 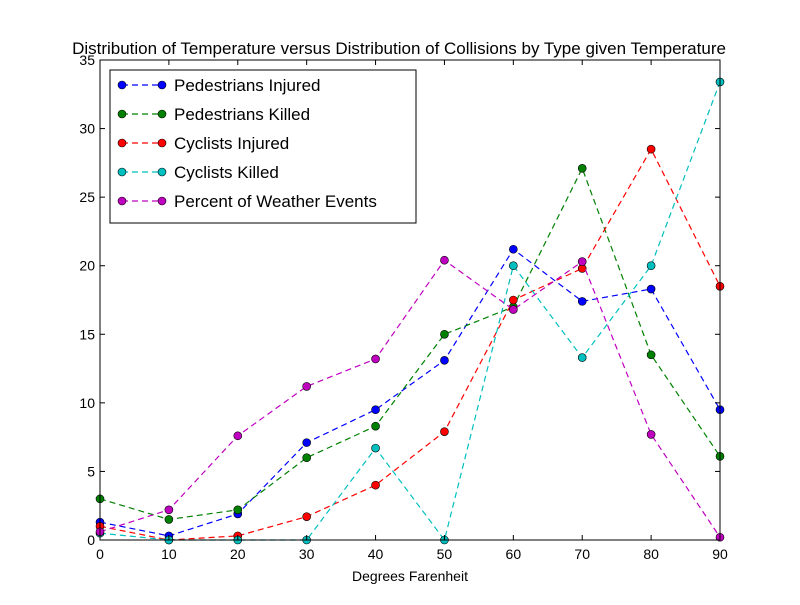 I want to click on x-tick-label: 80, so click(x=651, y=554).